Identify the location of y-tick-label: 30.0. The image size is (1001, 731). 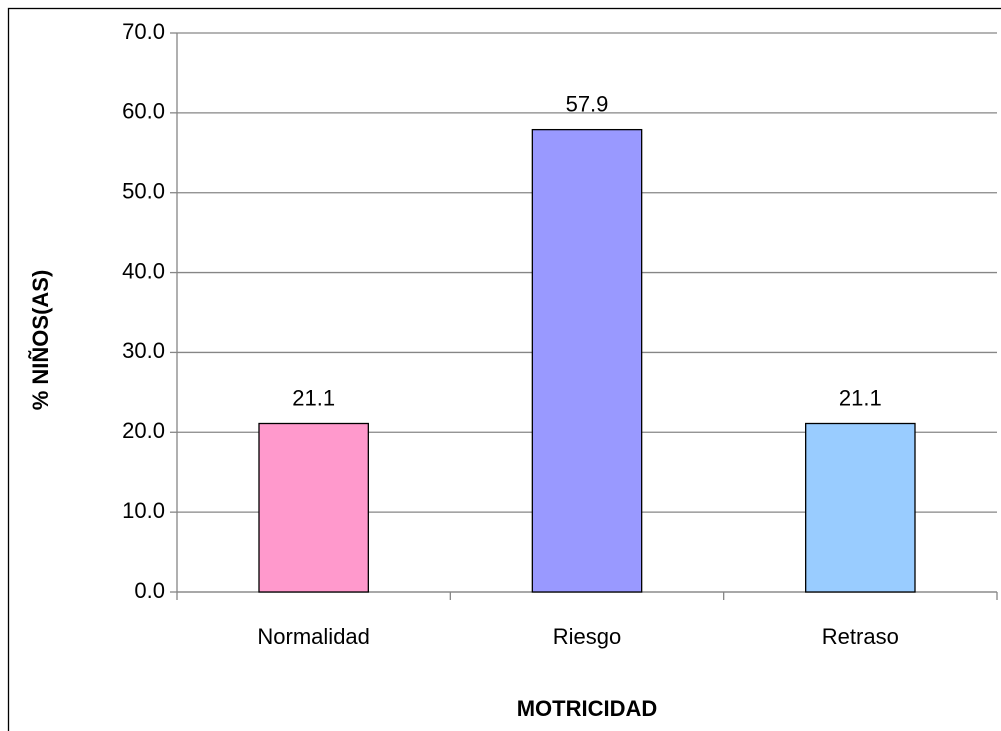
(143, 350).